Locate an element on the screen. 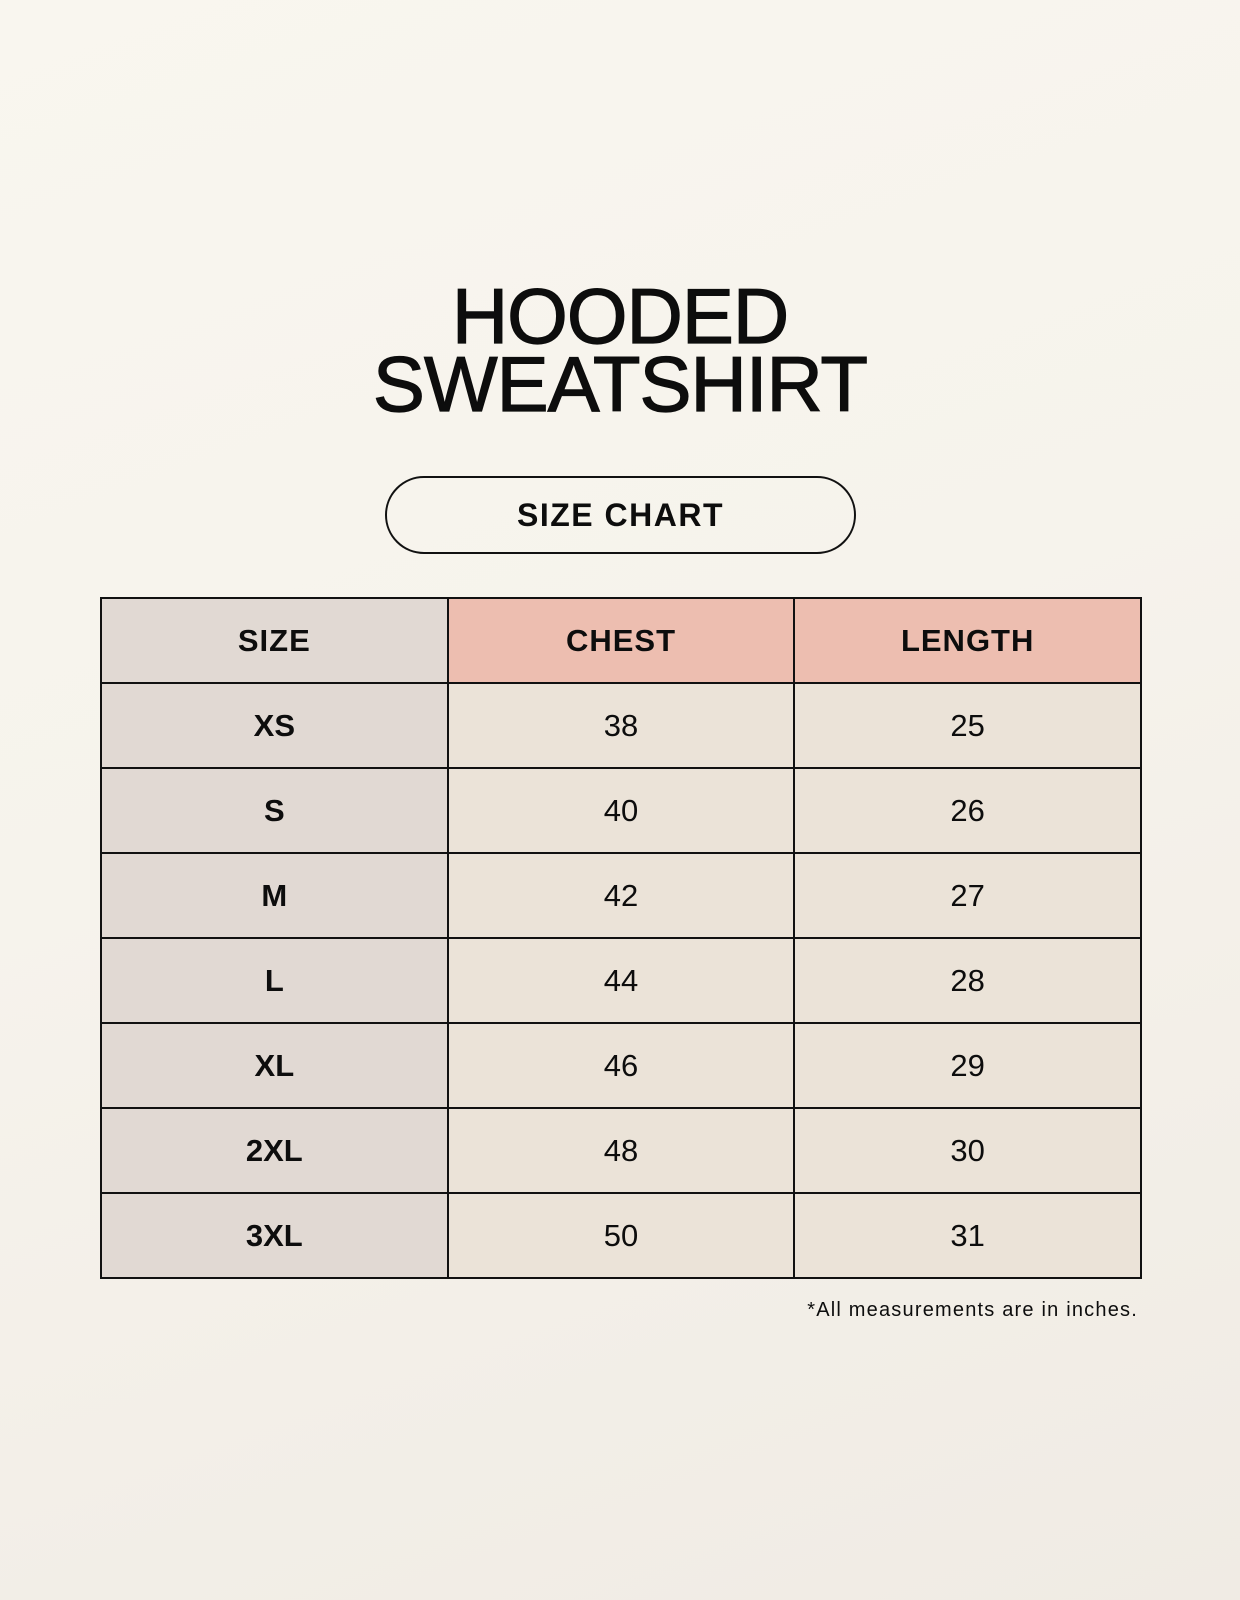 Image resolution: width=1240 pixels, height=1600 pixels. table-header-row: SIZE CHEST LENGTH is located at coordinates (621, 640).